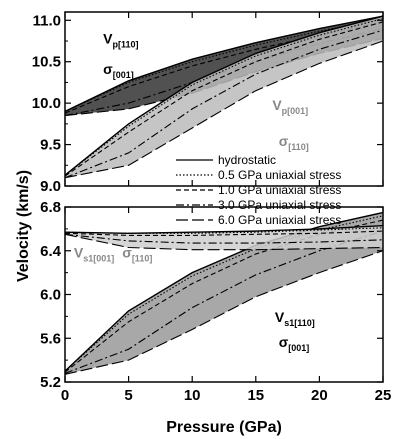 Image resolution: width=393 pixels, height=439 pixels. What do you see at coordinates (295, 318) in the screenshot?
I see `series-label-bottom-0: Vs1[110]` at bounding box center [295, 318].